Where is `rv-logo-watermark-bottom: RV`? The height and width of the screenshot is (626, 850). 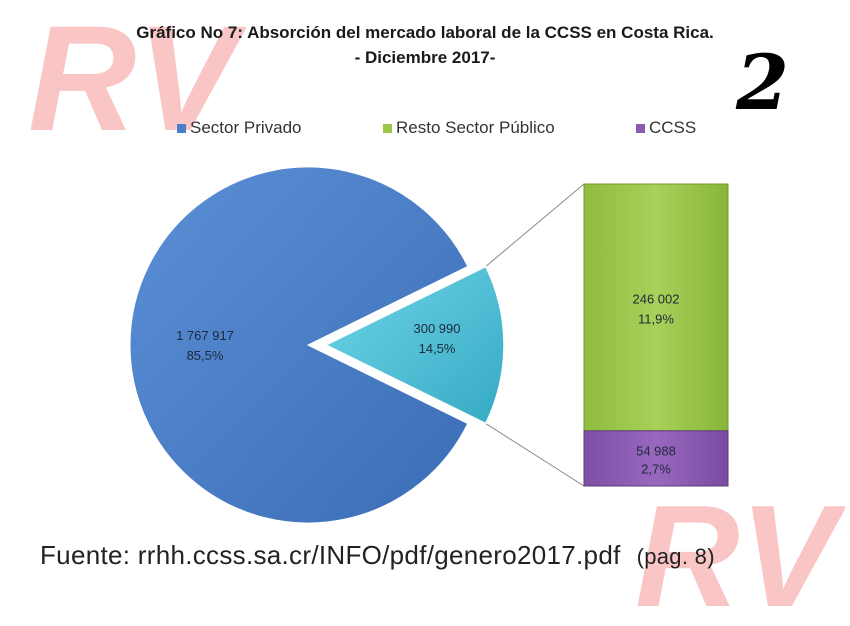 rv-logo-watermark-bottom: RV is located at coordinates (740, 550).